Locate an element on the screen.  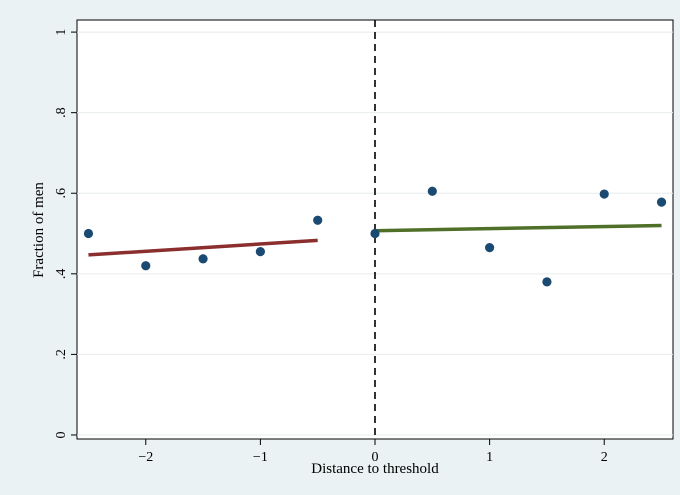
y-tick-label: .8 is located at coordinates (61, 112).